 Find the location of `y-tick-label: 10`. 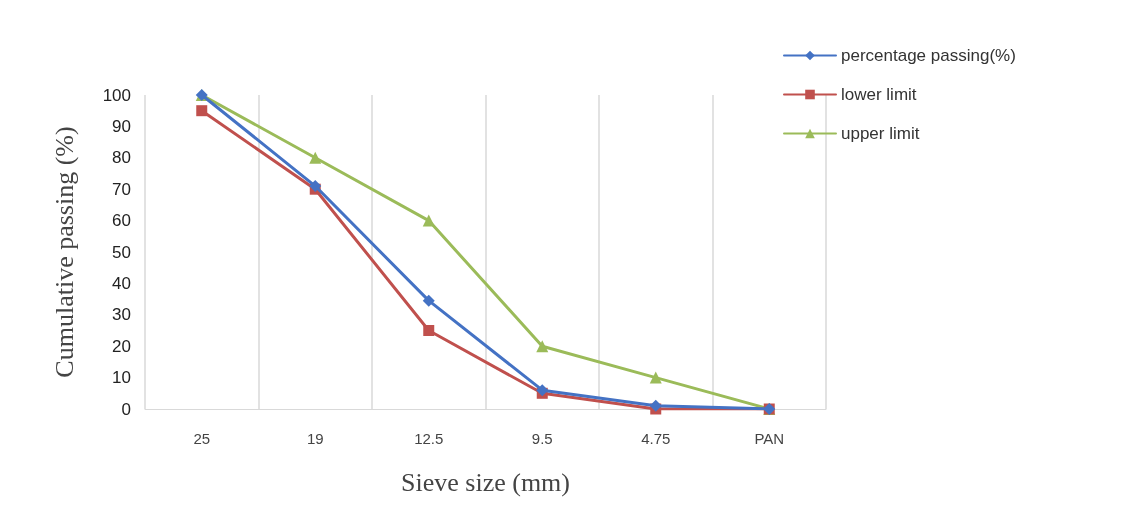

y-tick-label: 10 is located at coordinates (121, 378).